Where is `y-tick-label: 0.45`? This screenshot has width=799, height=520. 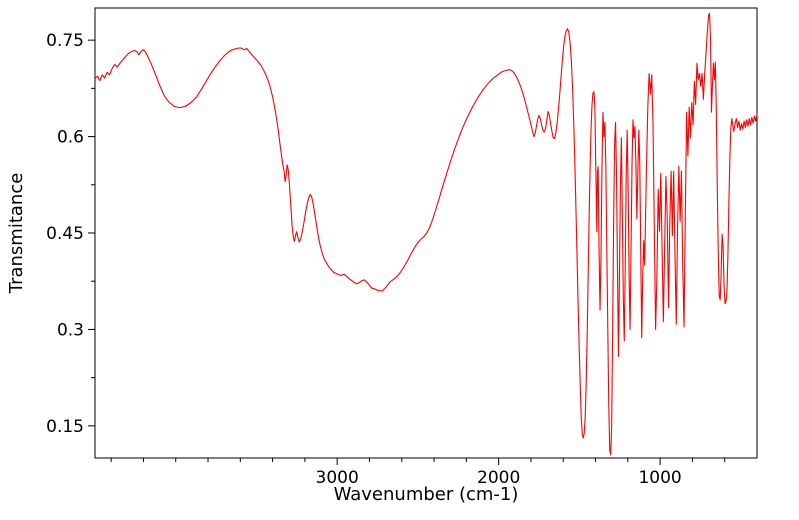 y-tick-label: 0.45 is located at coordinates (65, 234).